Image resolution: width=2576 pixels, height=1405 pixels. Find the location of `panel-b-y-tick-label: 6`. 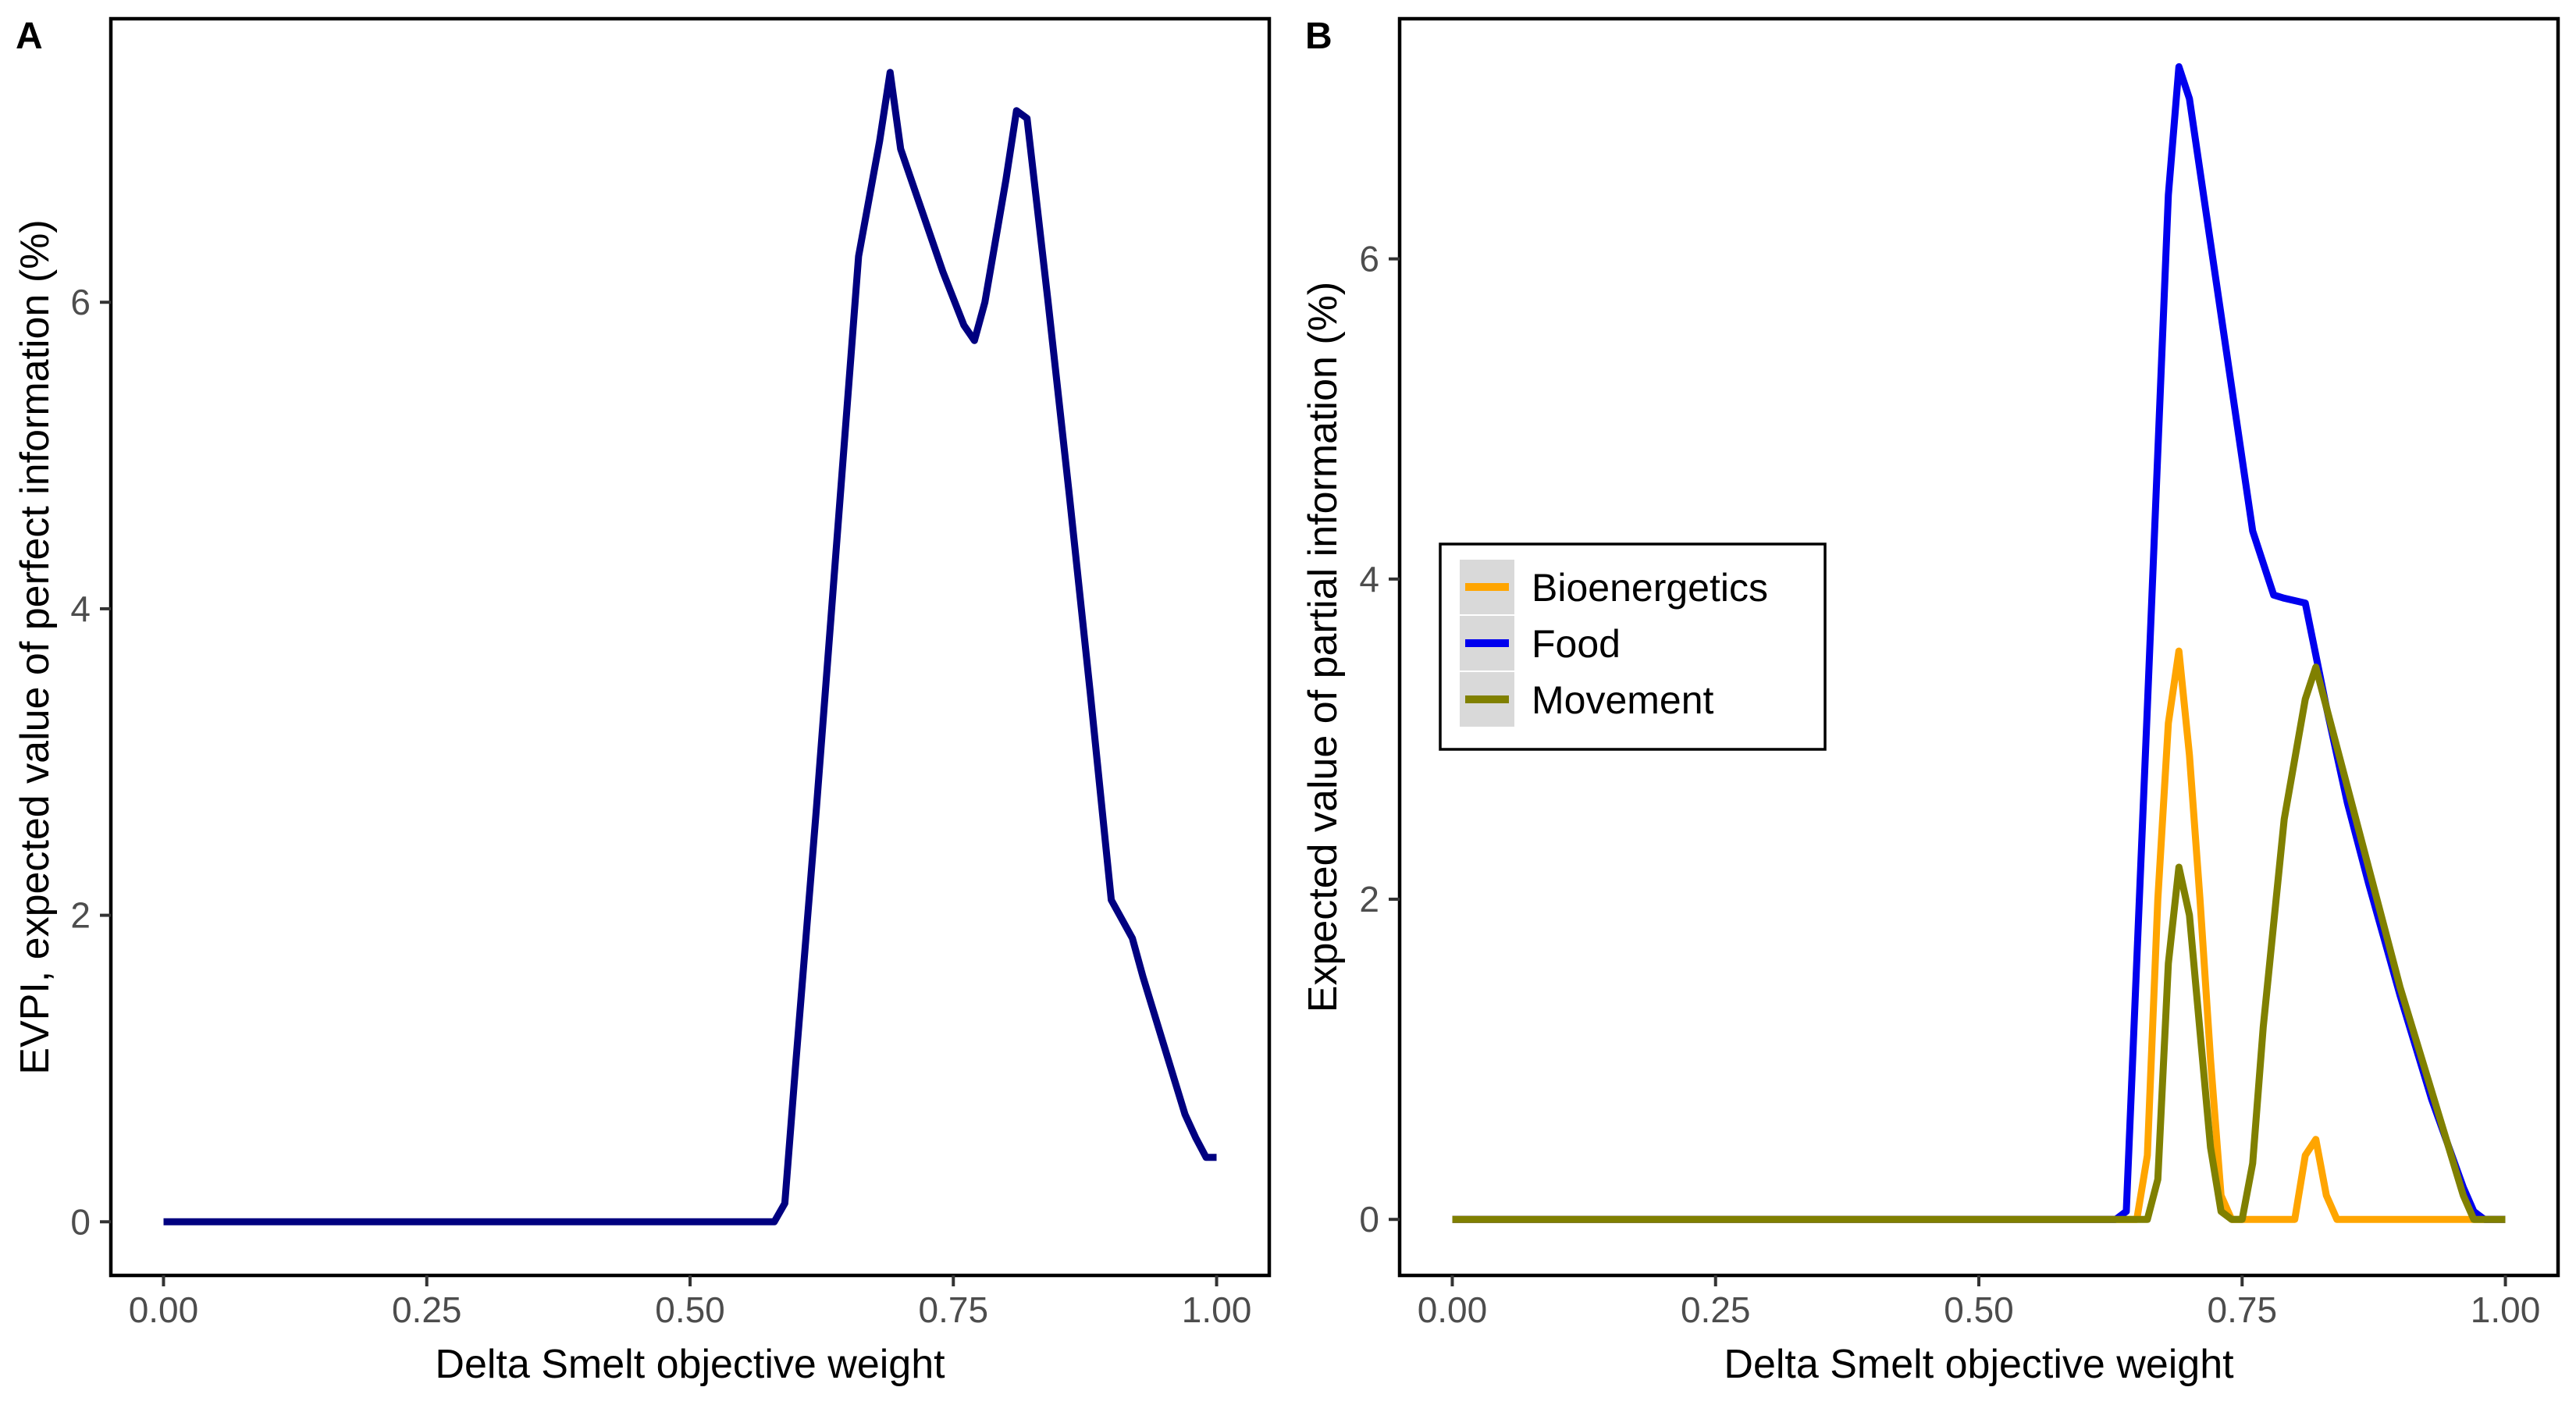

panel-b-y-tick-label: 6 is located at coordinates (1369, 259).